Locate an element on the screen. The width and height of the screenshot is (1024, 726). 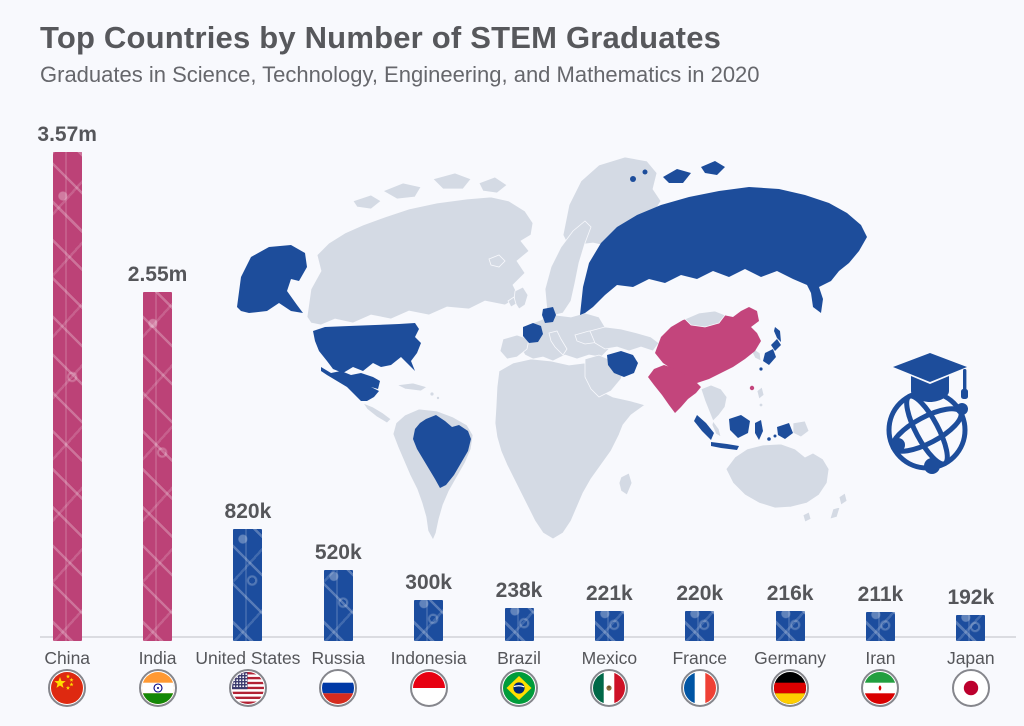
category-label-brazil: Brazil is located at coordinates (519, 658).